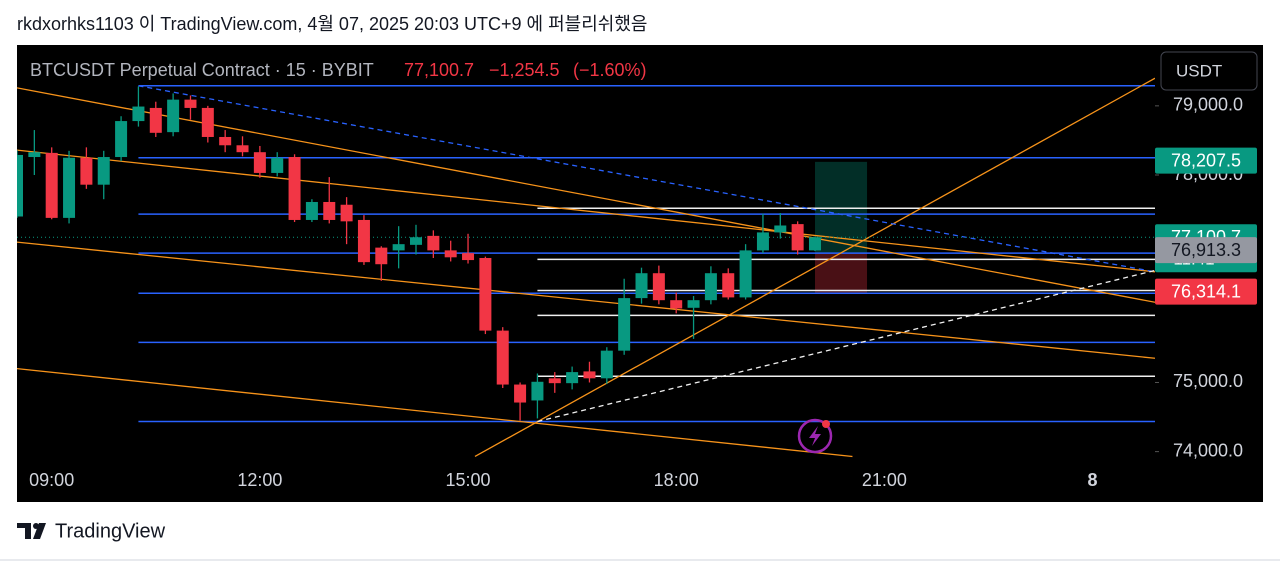 This screenshot has width=1280, height=561. What do you see at coordinates (815, 436) in the screenshot?
I see `alert-icon` at bounding box center [815, 436].